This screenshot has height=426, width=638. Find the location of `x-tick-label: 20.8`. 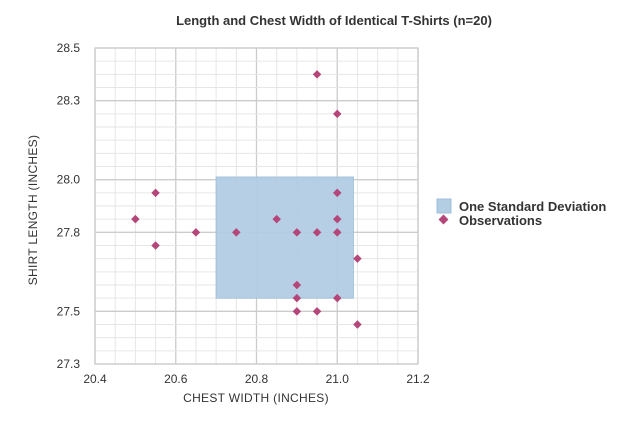

x-tick-label: 20.8 is located at coordinates (257, 379).